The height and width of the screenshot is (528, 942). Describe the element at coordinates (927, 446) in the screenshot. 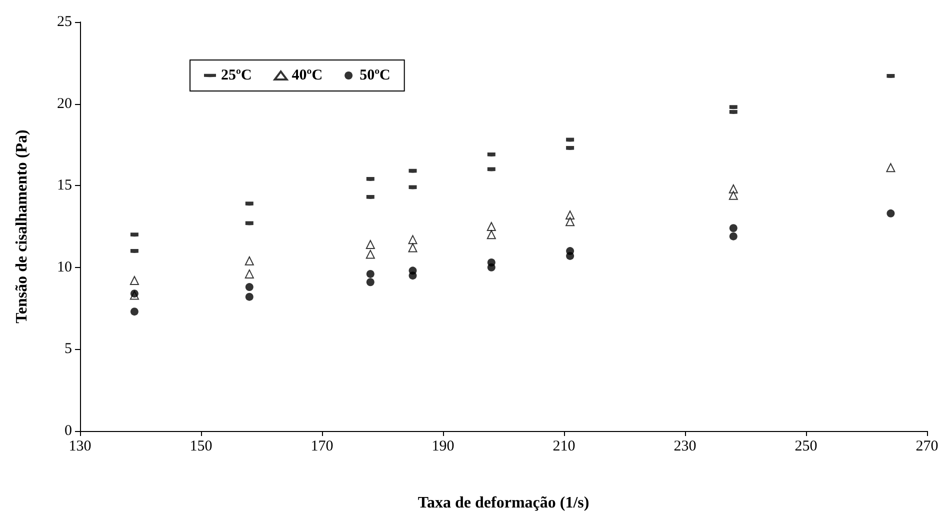

I see `x-tick-label: 270` at that location.